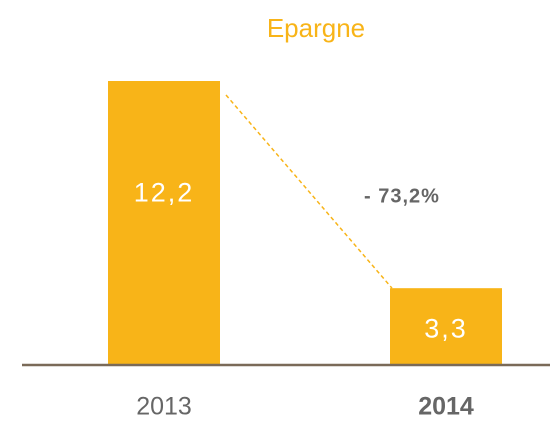 The width and height of the screenshot is (550, 421). I want to click on annotation: - 73,2%, so click(402, 196).